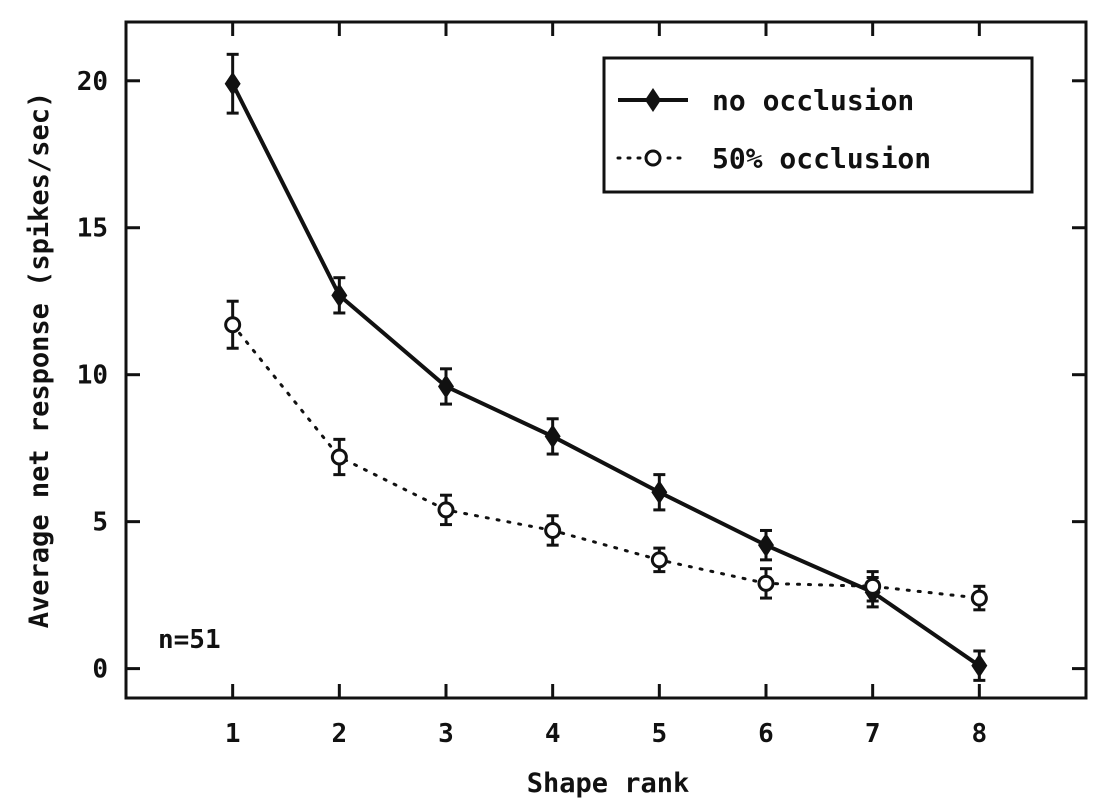 This screenshot has height=808, width=1112. What do you see at coordinates (873, 734) in the screenshot?
I see `x-tick-label-7: 7` at bounding box center [873, 734].